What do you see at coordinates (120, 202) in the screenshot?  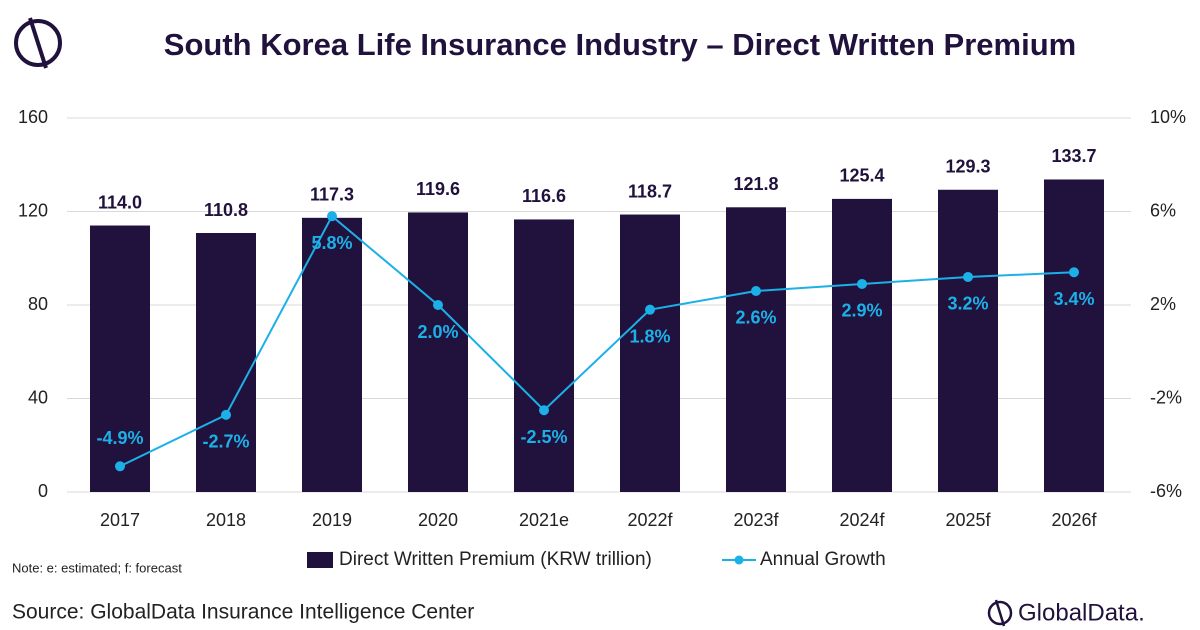 I see `bar-value-label: 114.0` at bounding box center [120, 202].